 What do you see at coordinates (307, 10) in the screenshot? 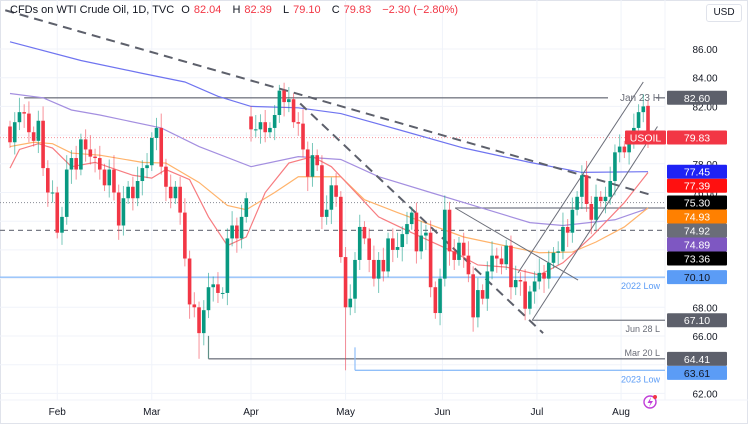
I see `low-value: 79.10` at bounding box center [307, 10].